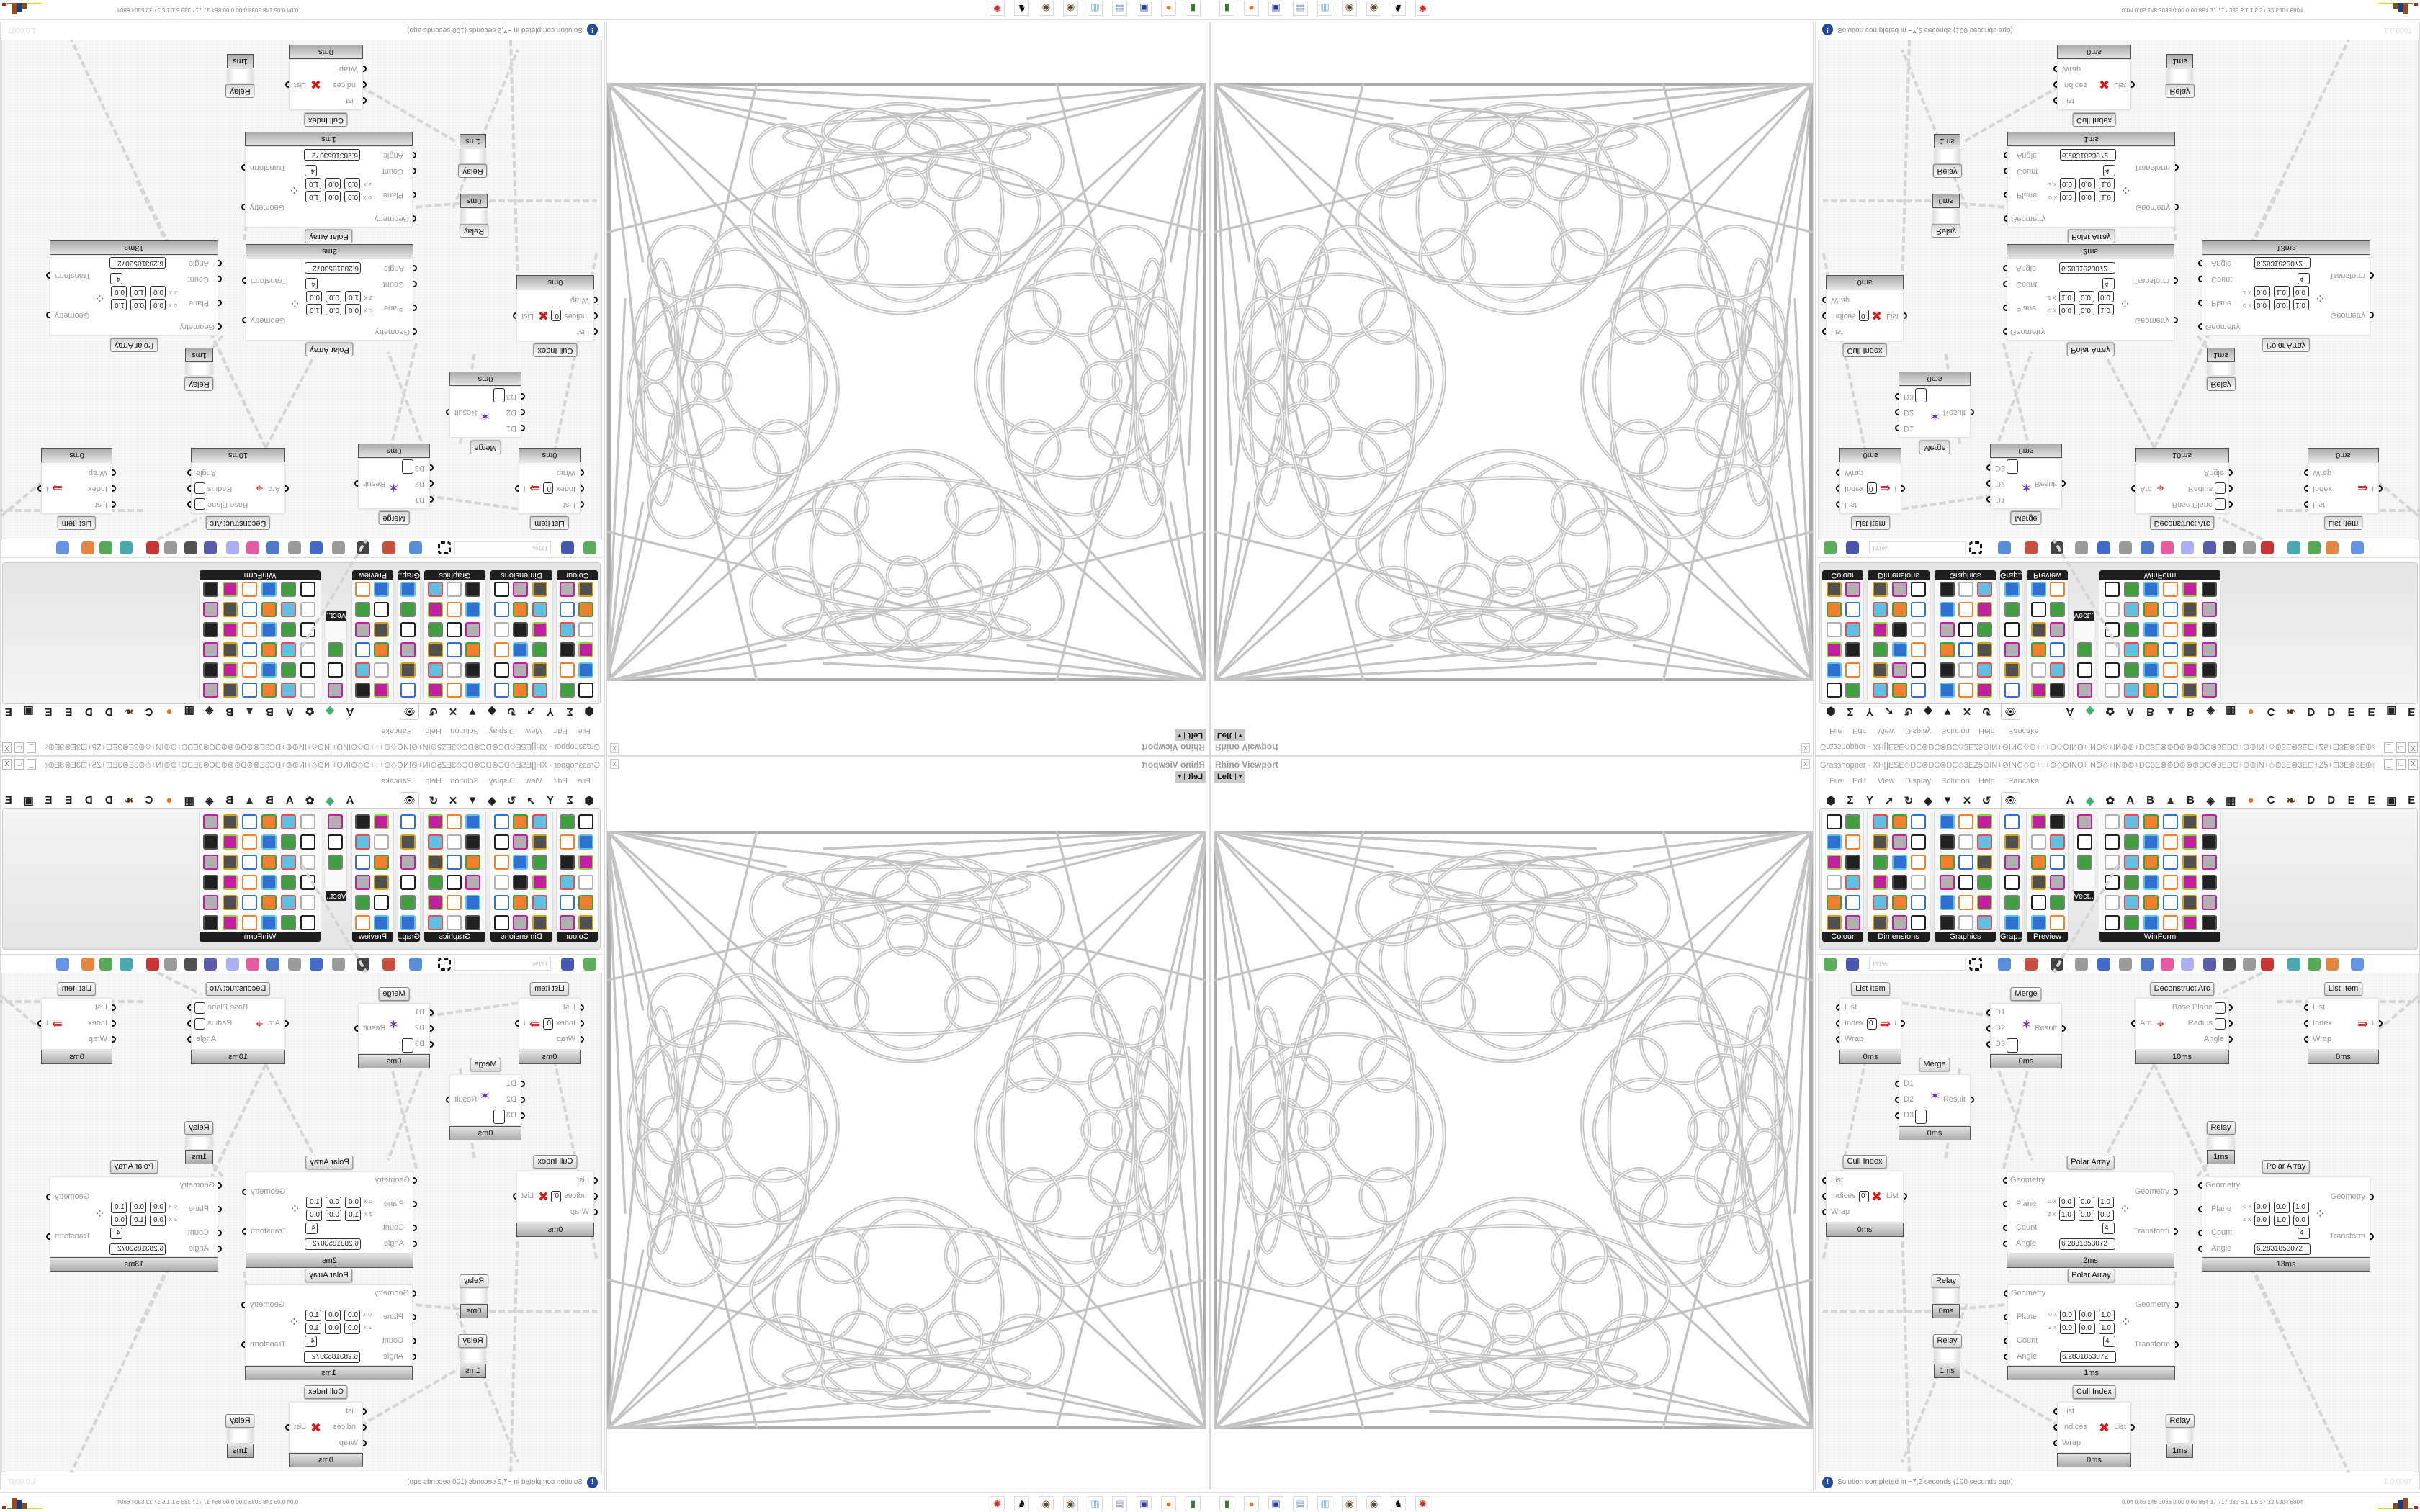 Image resolution: width=2420 pixels, height=1512 pixels. What do you see at coordinates (238, 989) in the screenshot?
I see `component-title: Deconstruct Arc` at bounding box center [238, 989].